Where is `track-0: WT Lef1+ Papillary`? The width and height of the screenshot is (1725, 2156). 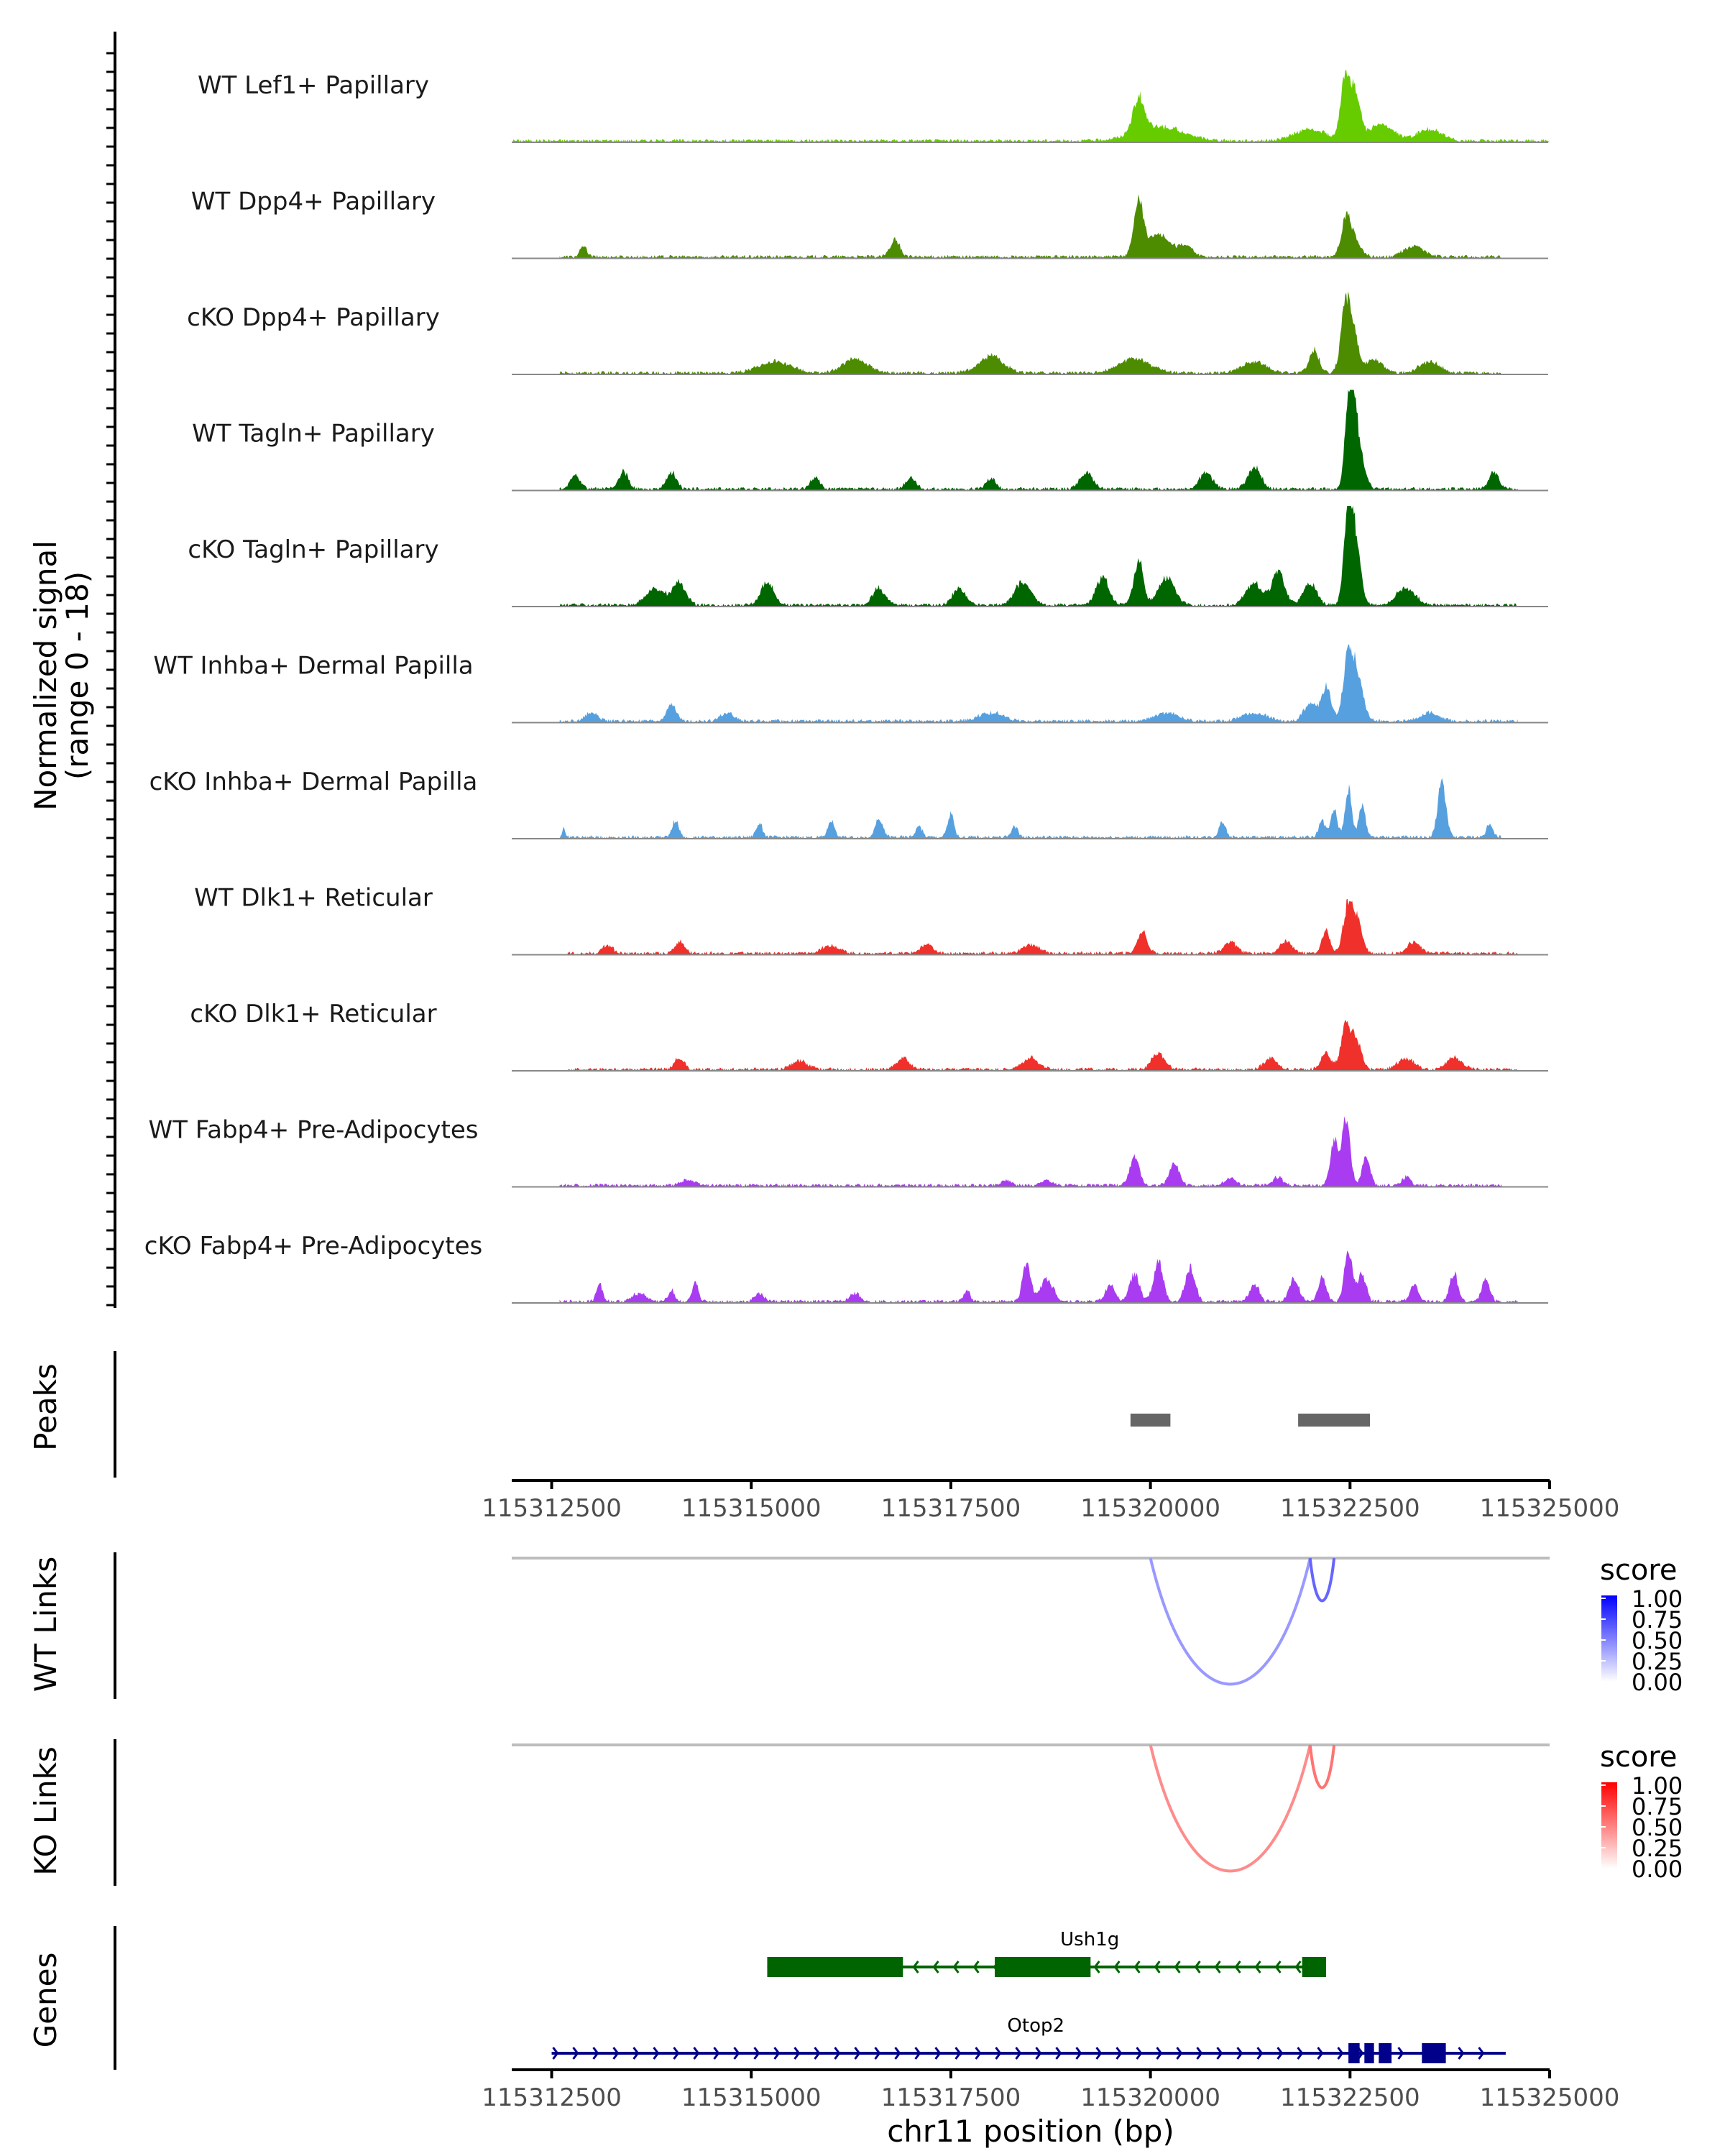
track-0: WT Lef1+ Papillary is located at coordinates (874, 106).